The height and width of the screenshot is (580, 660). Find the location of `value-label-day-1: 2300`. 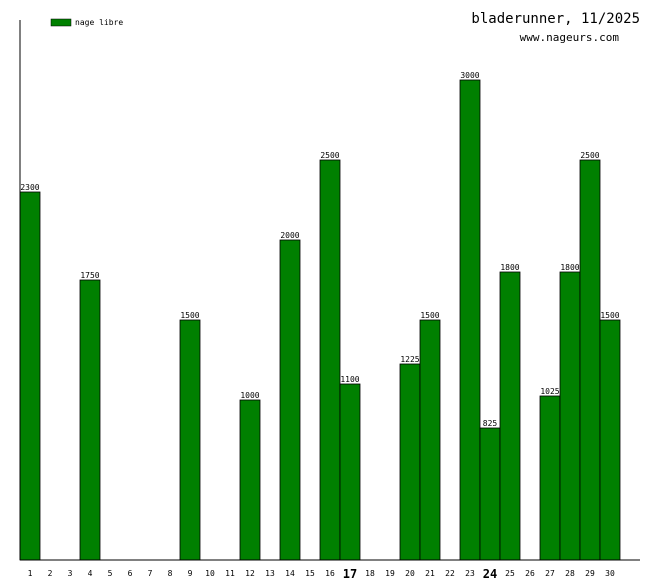

value-label-day-1: 2300 is located at coordinates (29, 187).